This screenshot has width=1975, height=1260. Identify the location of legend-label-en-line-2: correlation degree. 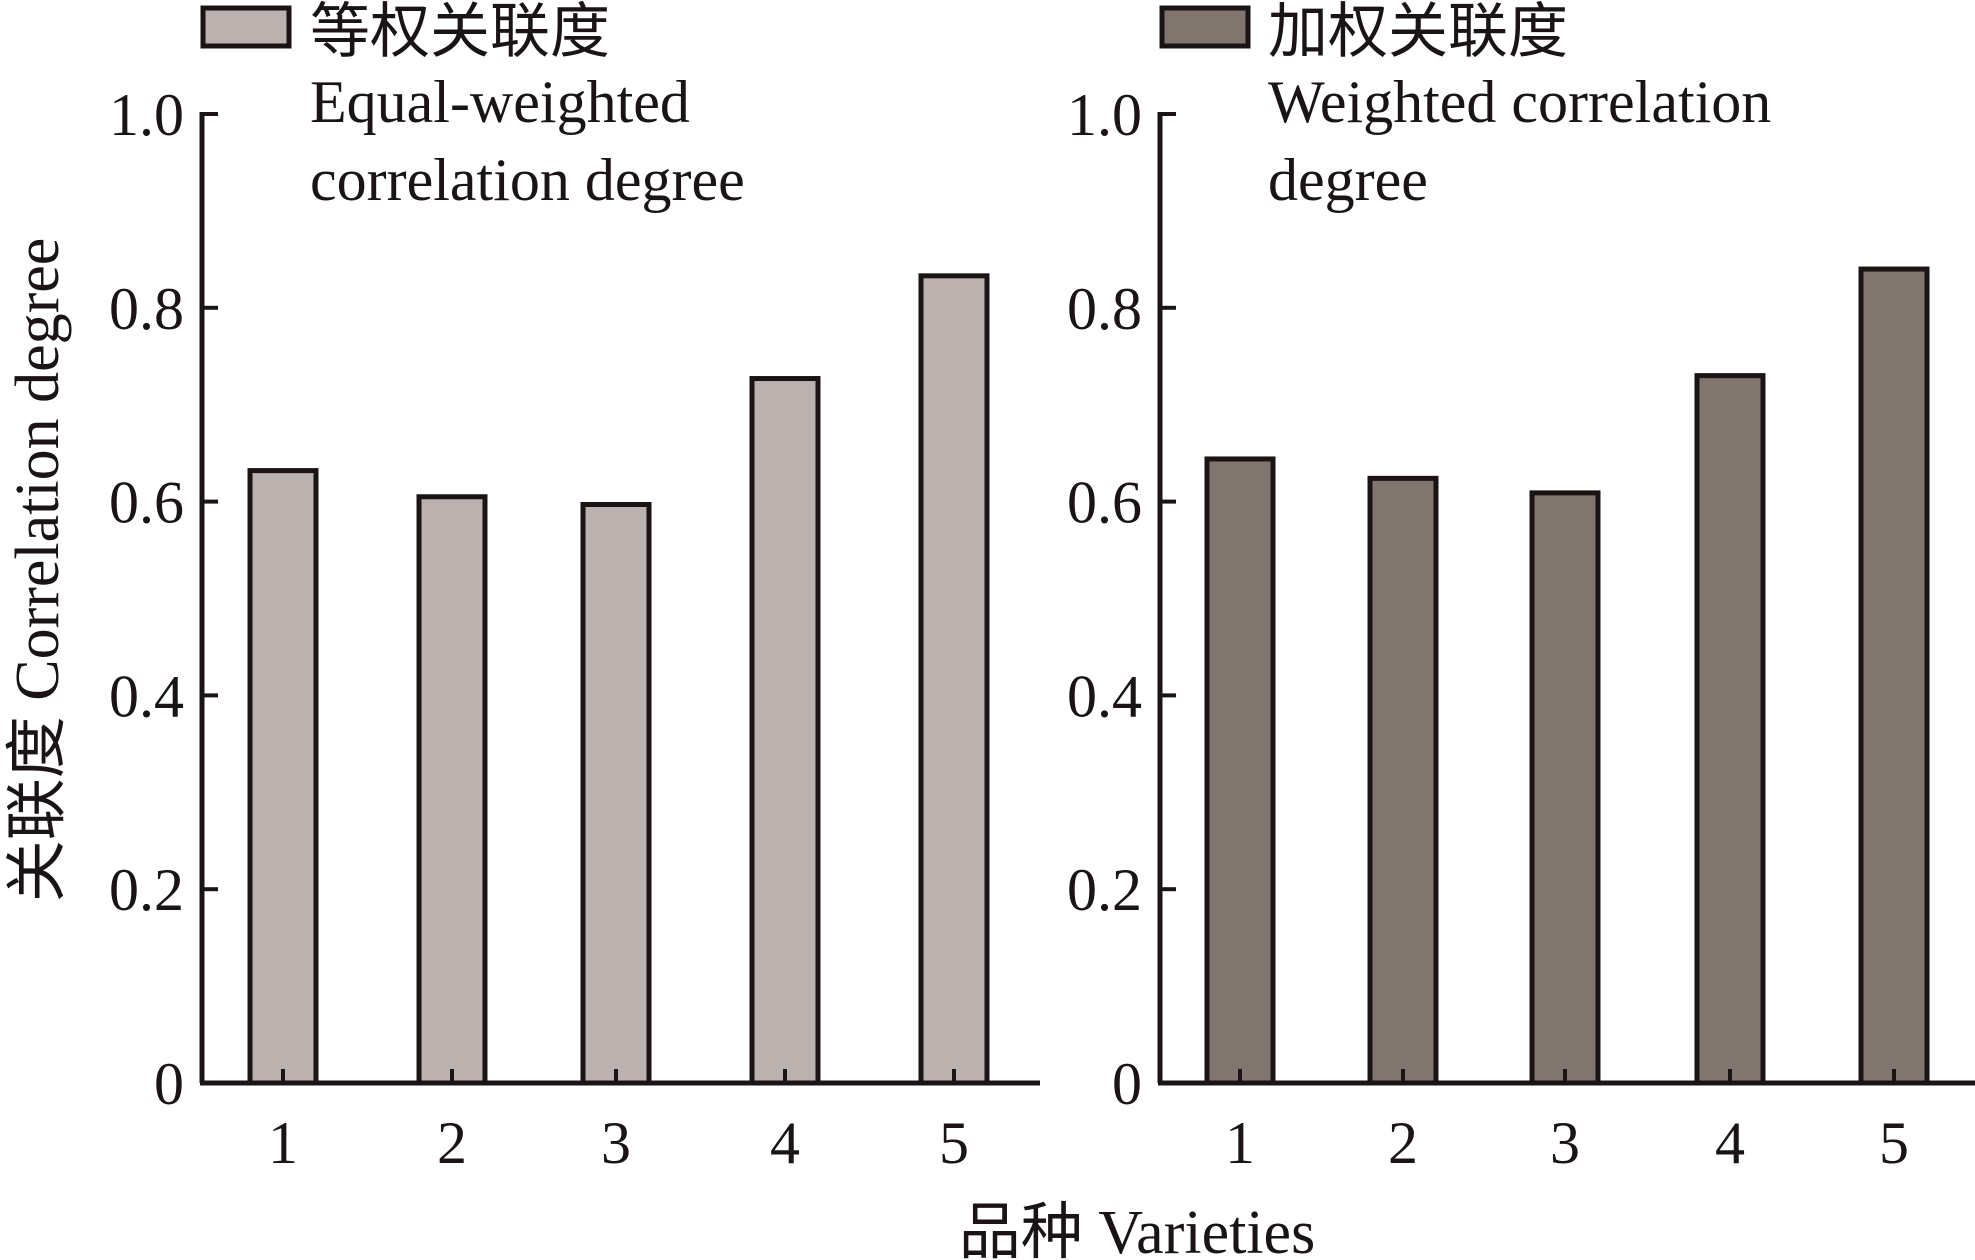
(527, 180).